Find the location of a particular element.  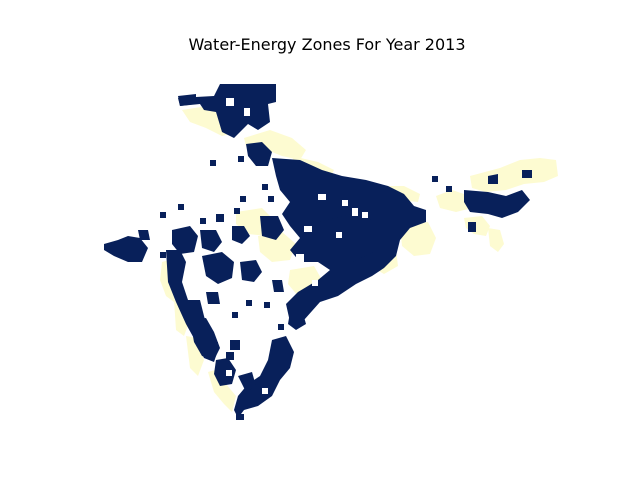

zone-high-ap-coast is located at coordinates (297, 320).